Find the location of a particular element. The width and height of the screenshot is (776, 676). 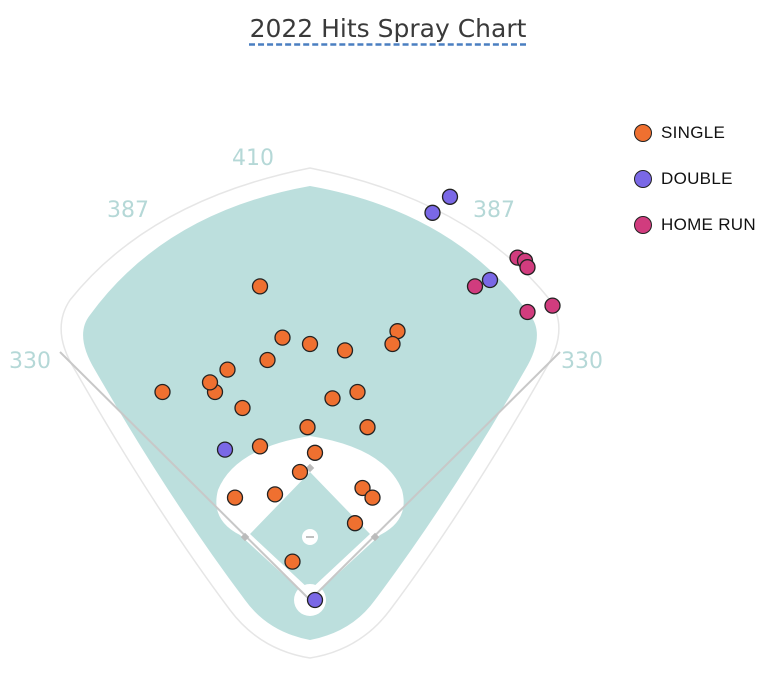

distance-left: 330 is located at coordinates (30, 361).